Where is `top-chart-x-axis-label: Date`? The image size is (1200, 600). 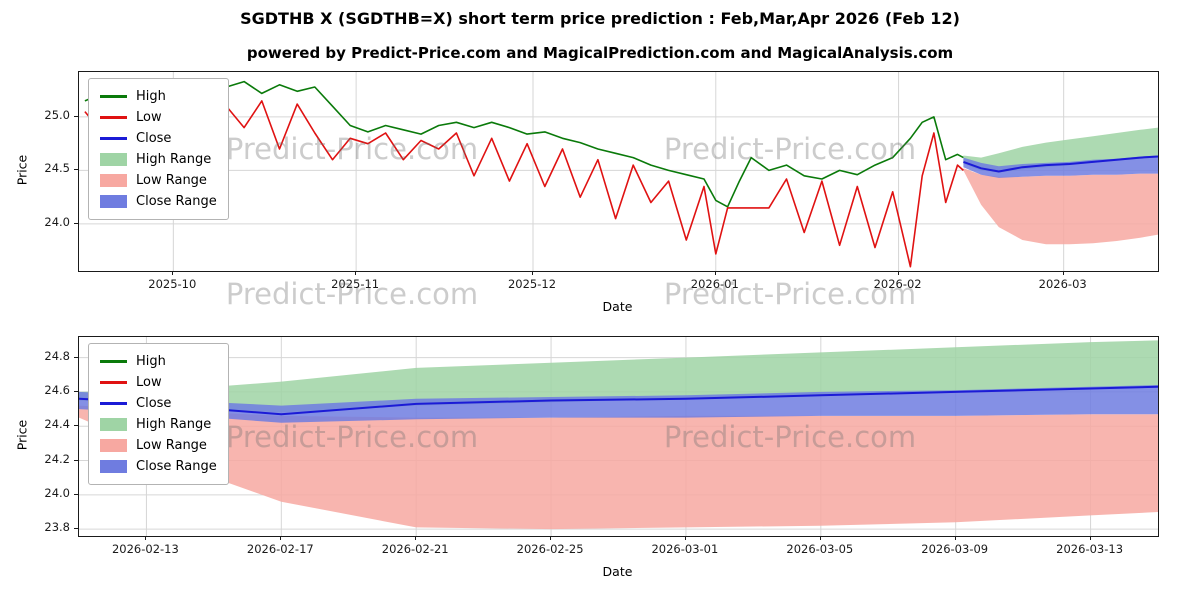 top-chart-x-axis-label: Date is located at coordinates (617, 306).